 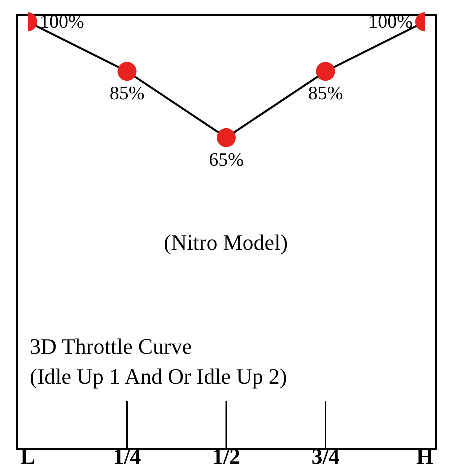 What do you see at coordinates (226, 456) in the screenshot?
I see `x-tick-label: 1/2` at bounding box center [226, 456].